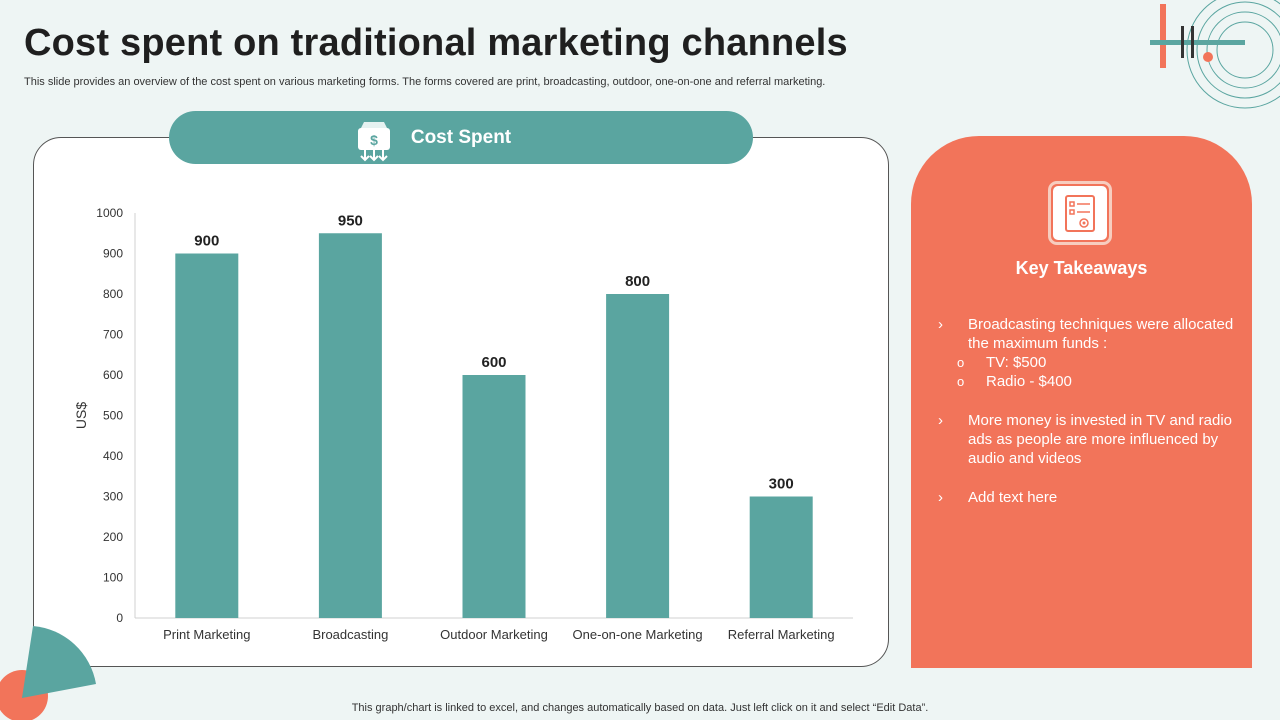  What do you see at coordinates (113, 254) in the screenshot?
I see `y-tick-label: 900` at bounding box center [113, 254].